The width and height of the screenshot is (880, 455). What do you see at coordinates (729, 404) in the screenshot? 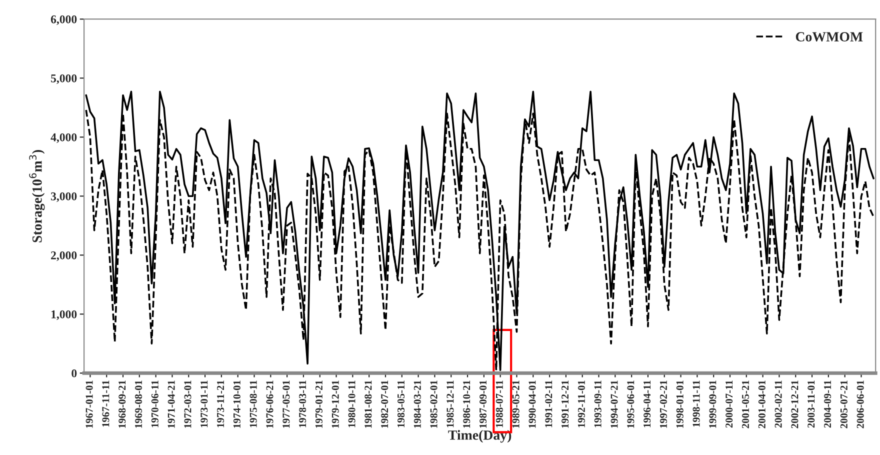
I see `x-tick-label: 2000-07-11` at bounding box center [729, 404].